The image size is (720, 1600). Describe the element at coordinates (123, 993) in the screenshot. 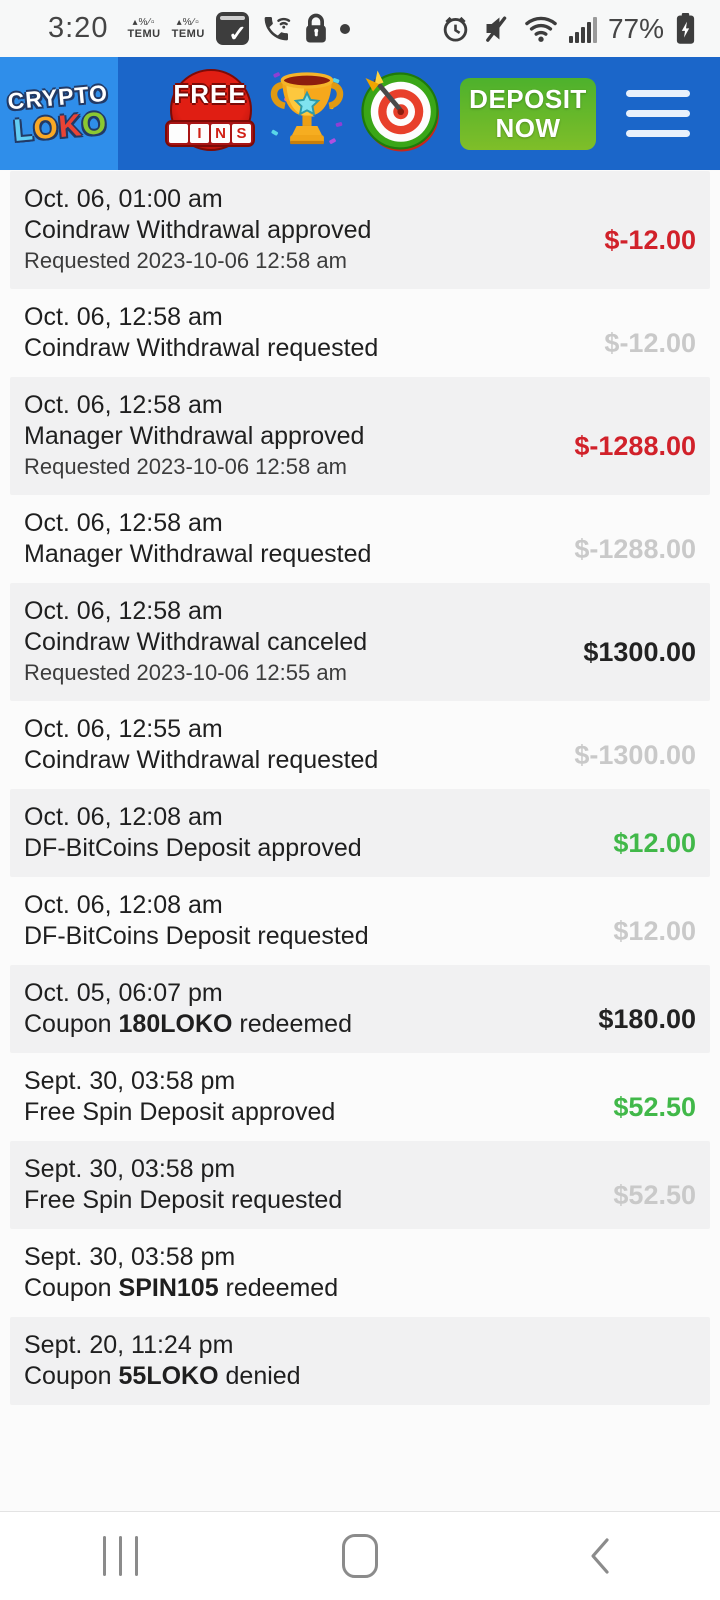

I see `transaction-date: Oct. 05, 06:07 pm` at that location.